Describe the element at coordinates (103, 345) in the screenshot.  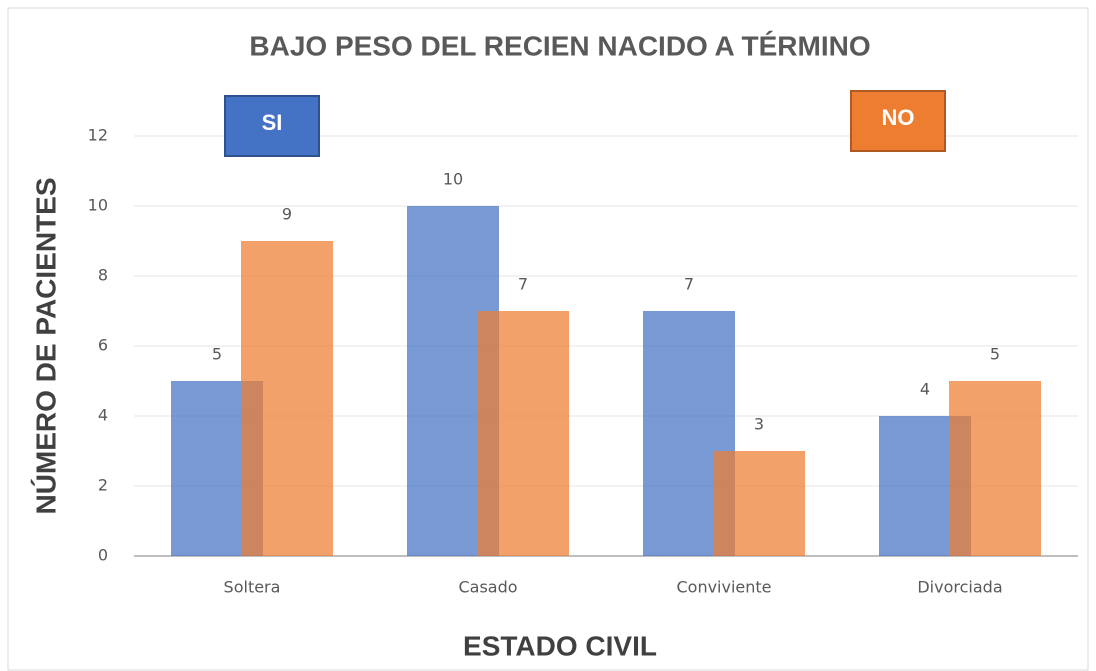
I see `y-tick-label: 6` at that location.